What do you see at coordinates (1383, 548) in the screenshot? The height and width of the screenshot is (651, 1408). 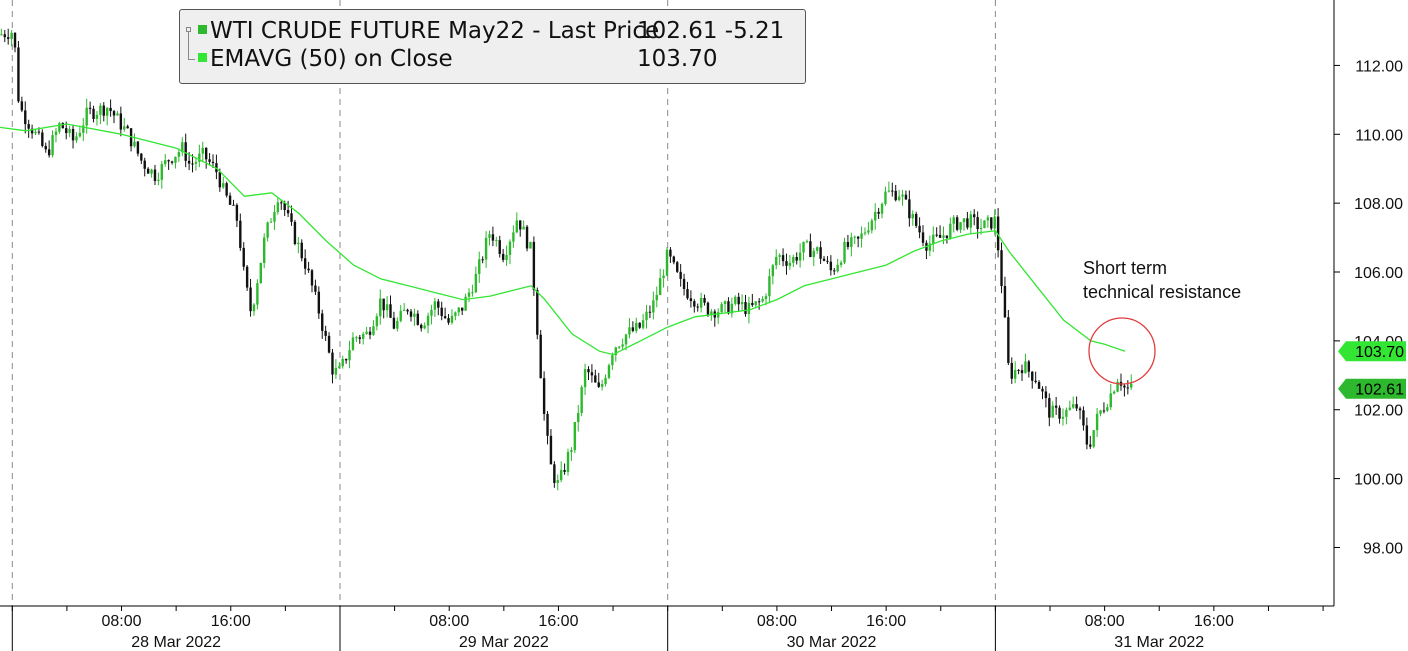 I see `y-tick-label: 98.00` at bounding box center [1383, 548].